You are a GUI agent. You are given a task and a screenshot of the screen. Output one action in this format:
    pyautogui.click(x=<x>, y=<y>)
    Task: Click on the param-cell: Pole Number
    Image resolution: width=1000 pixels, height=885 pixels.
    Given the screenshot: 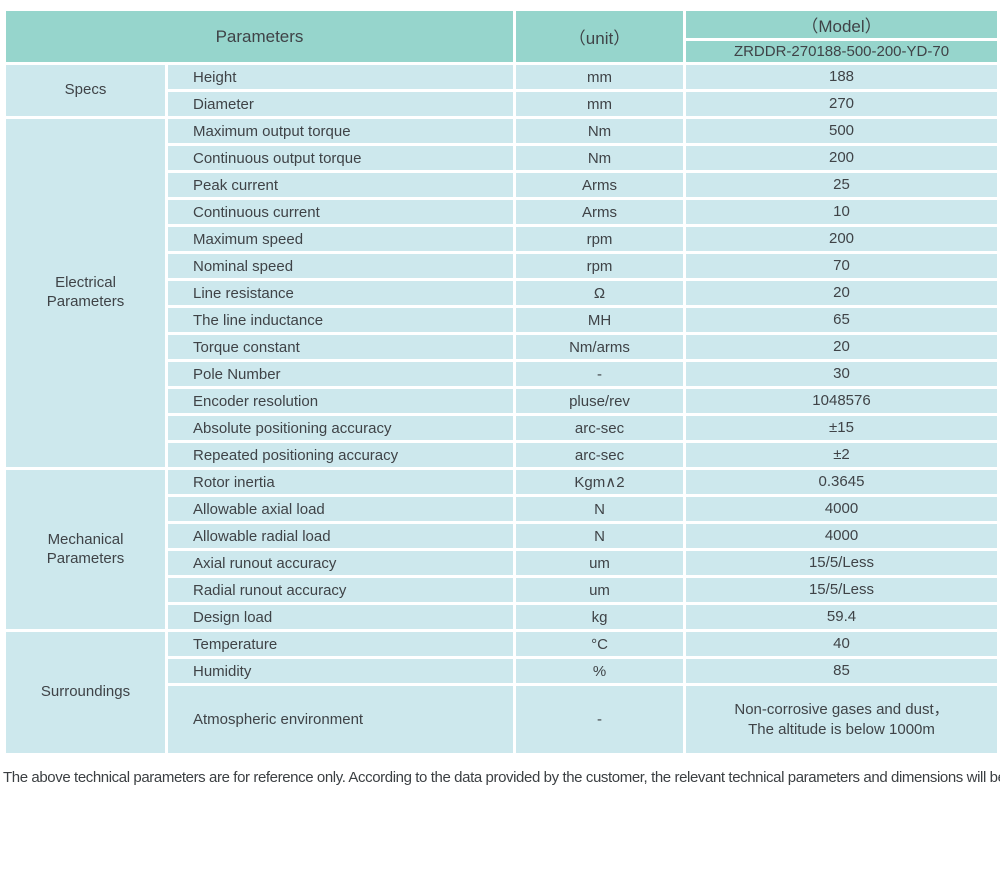 What is the action you would take?
    pyautogui.click(x=340, y=374)
    